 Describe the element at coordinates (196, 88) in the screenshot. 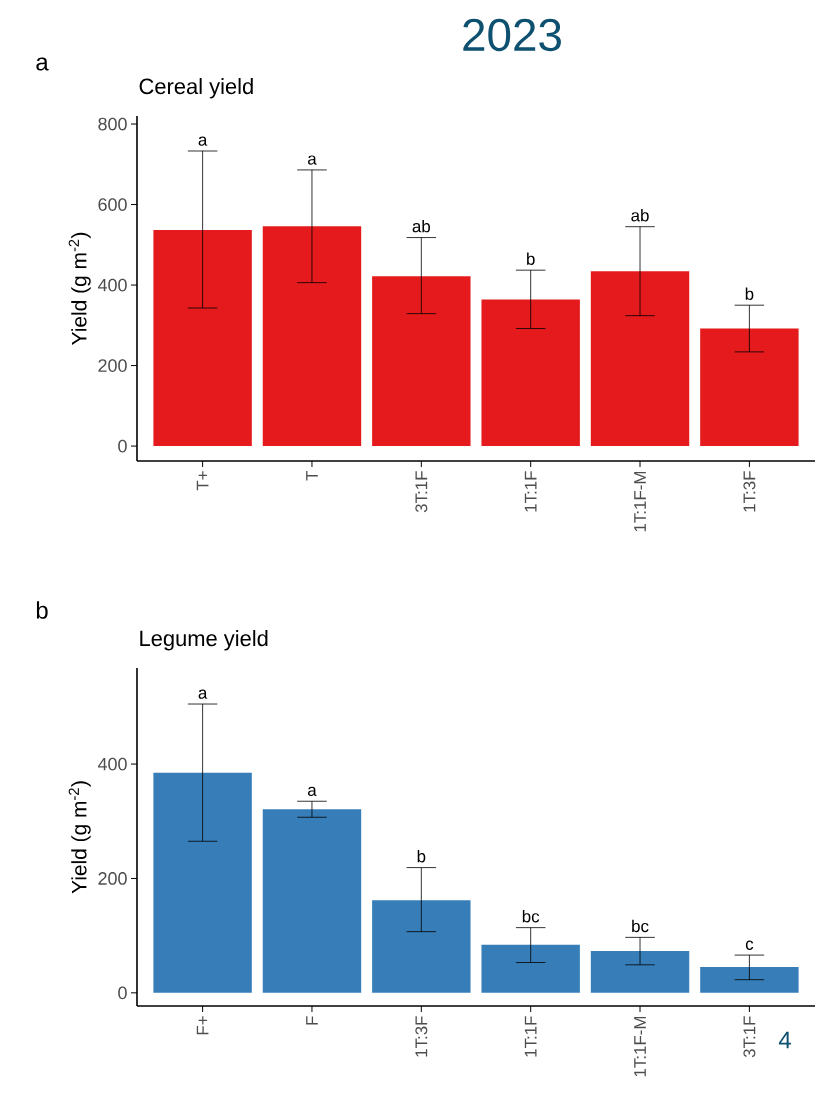

I see `chart-title: Cereal yield` at that location.